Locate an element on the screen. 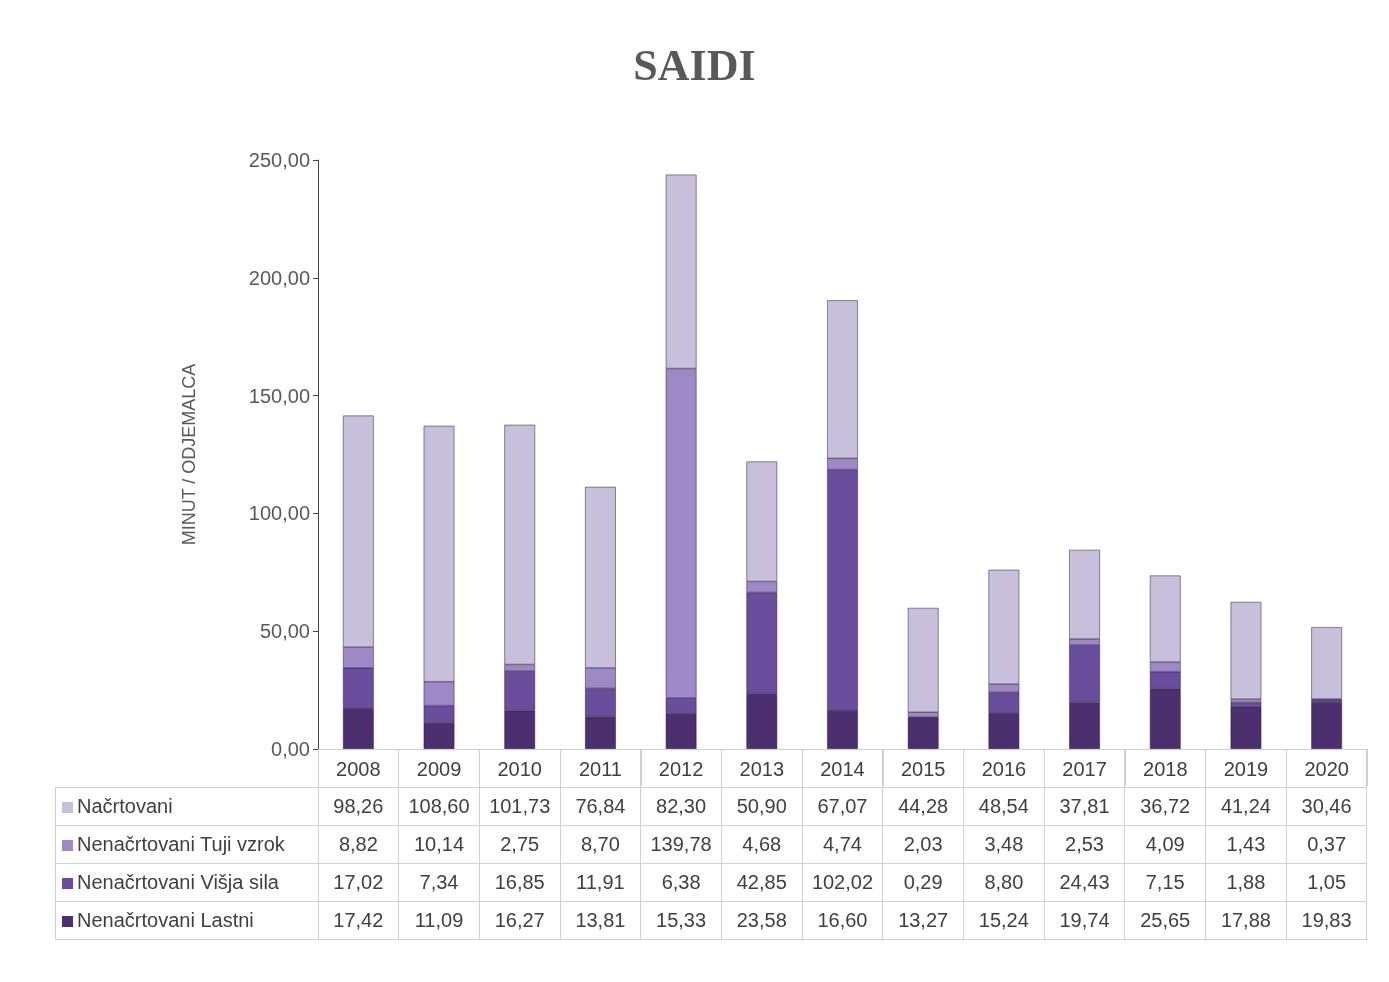 This screenshot has height=982, width=1389. data-label: 17,88 is located at coordinates (1246, 920).